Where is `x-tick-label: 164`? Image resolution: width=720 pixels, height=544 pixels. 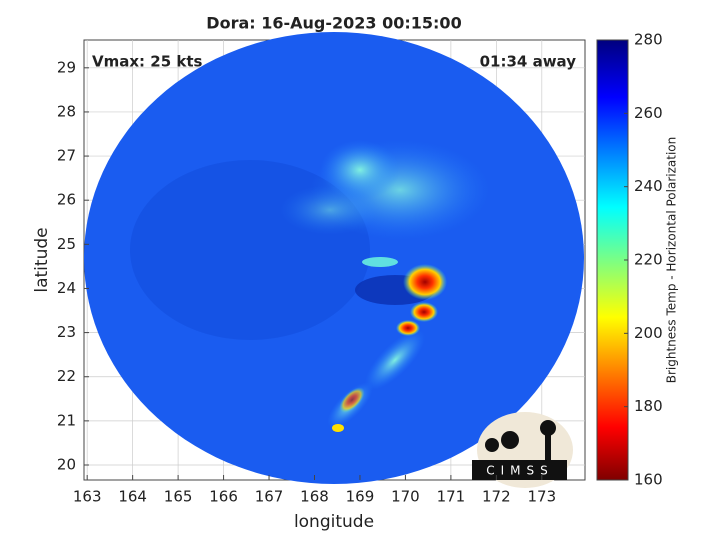
x-tick-label: 164 is located at coordinates (132, 497).